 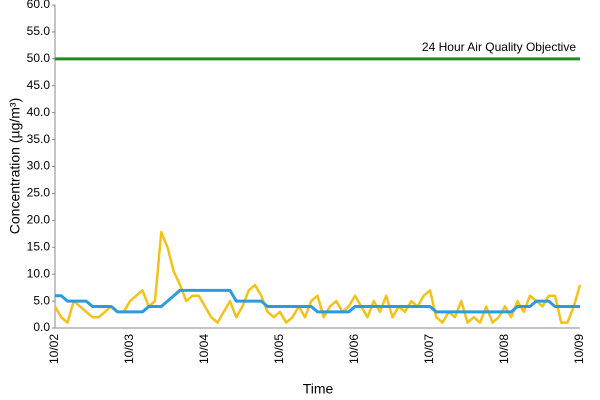 What do you see at coordinates (39, 166) in the screenshot?
I see `y-tick-label: 30.0` at bounding box center [39, 166].